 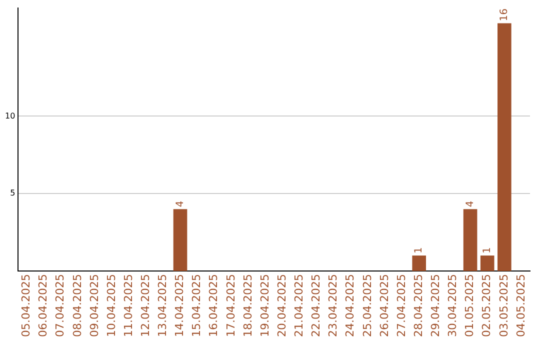 What do you see at coordinates (43, 306) in the screenshot?
I see `x-tick-label: 06.04.2025` at bounding box center [43, 306].